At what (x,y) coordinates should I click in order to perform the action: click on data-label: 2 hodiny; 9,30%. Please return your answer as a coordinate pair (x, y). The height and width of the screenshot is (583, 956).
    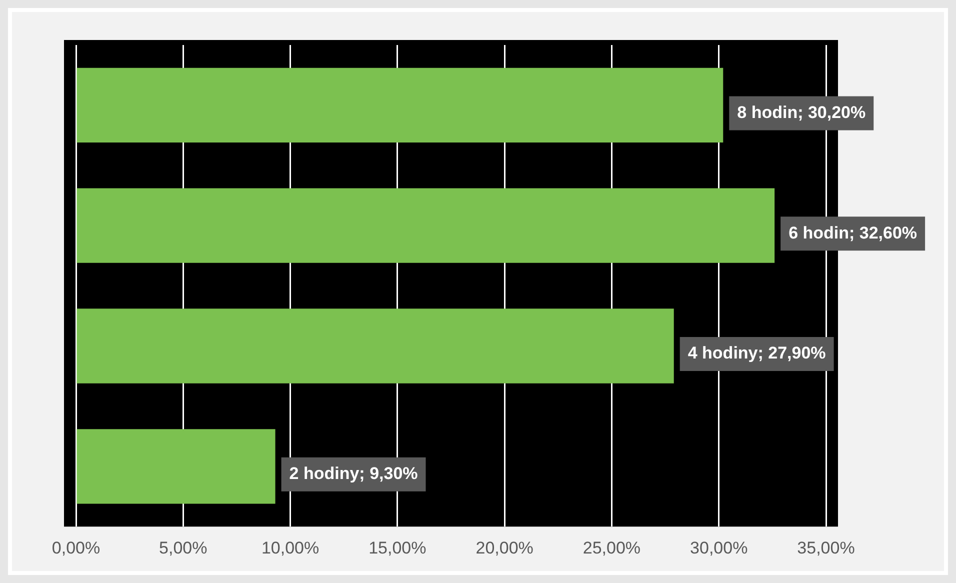
    Looking at the image, I should click on (353, 474).